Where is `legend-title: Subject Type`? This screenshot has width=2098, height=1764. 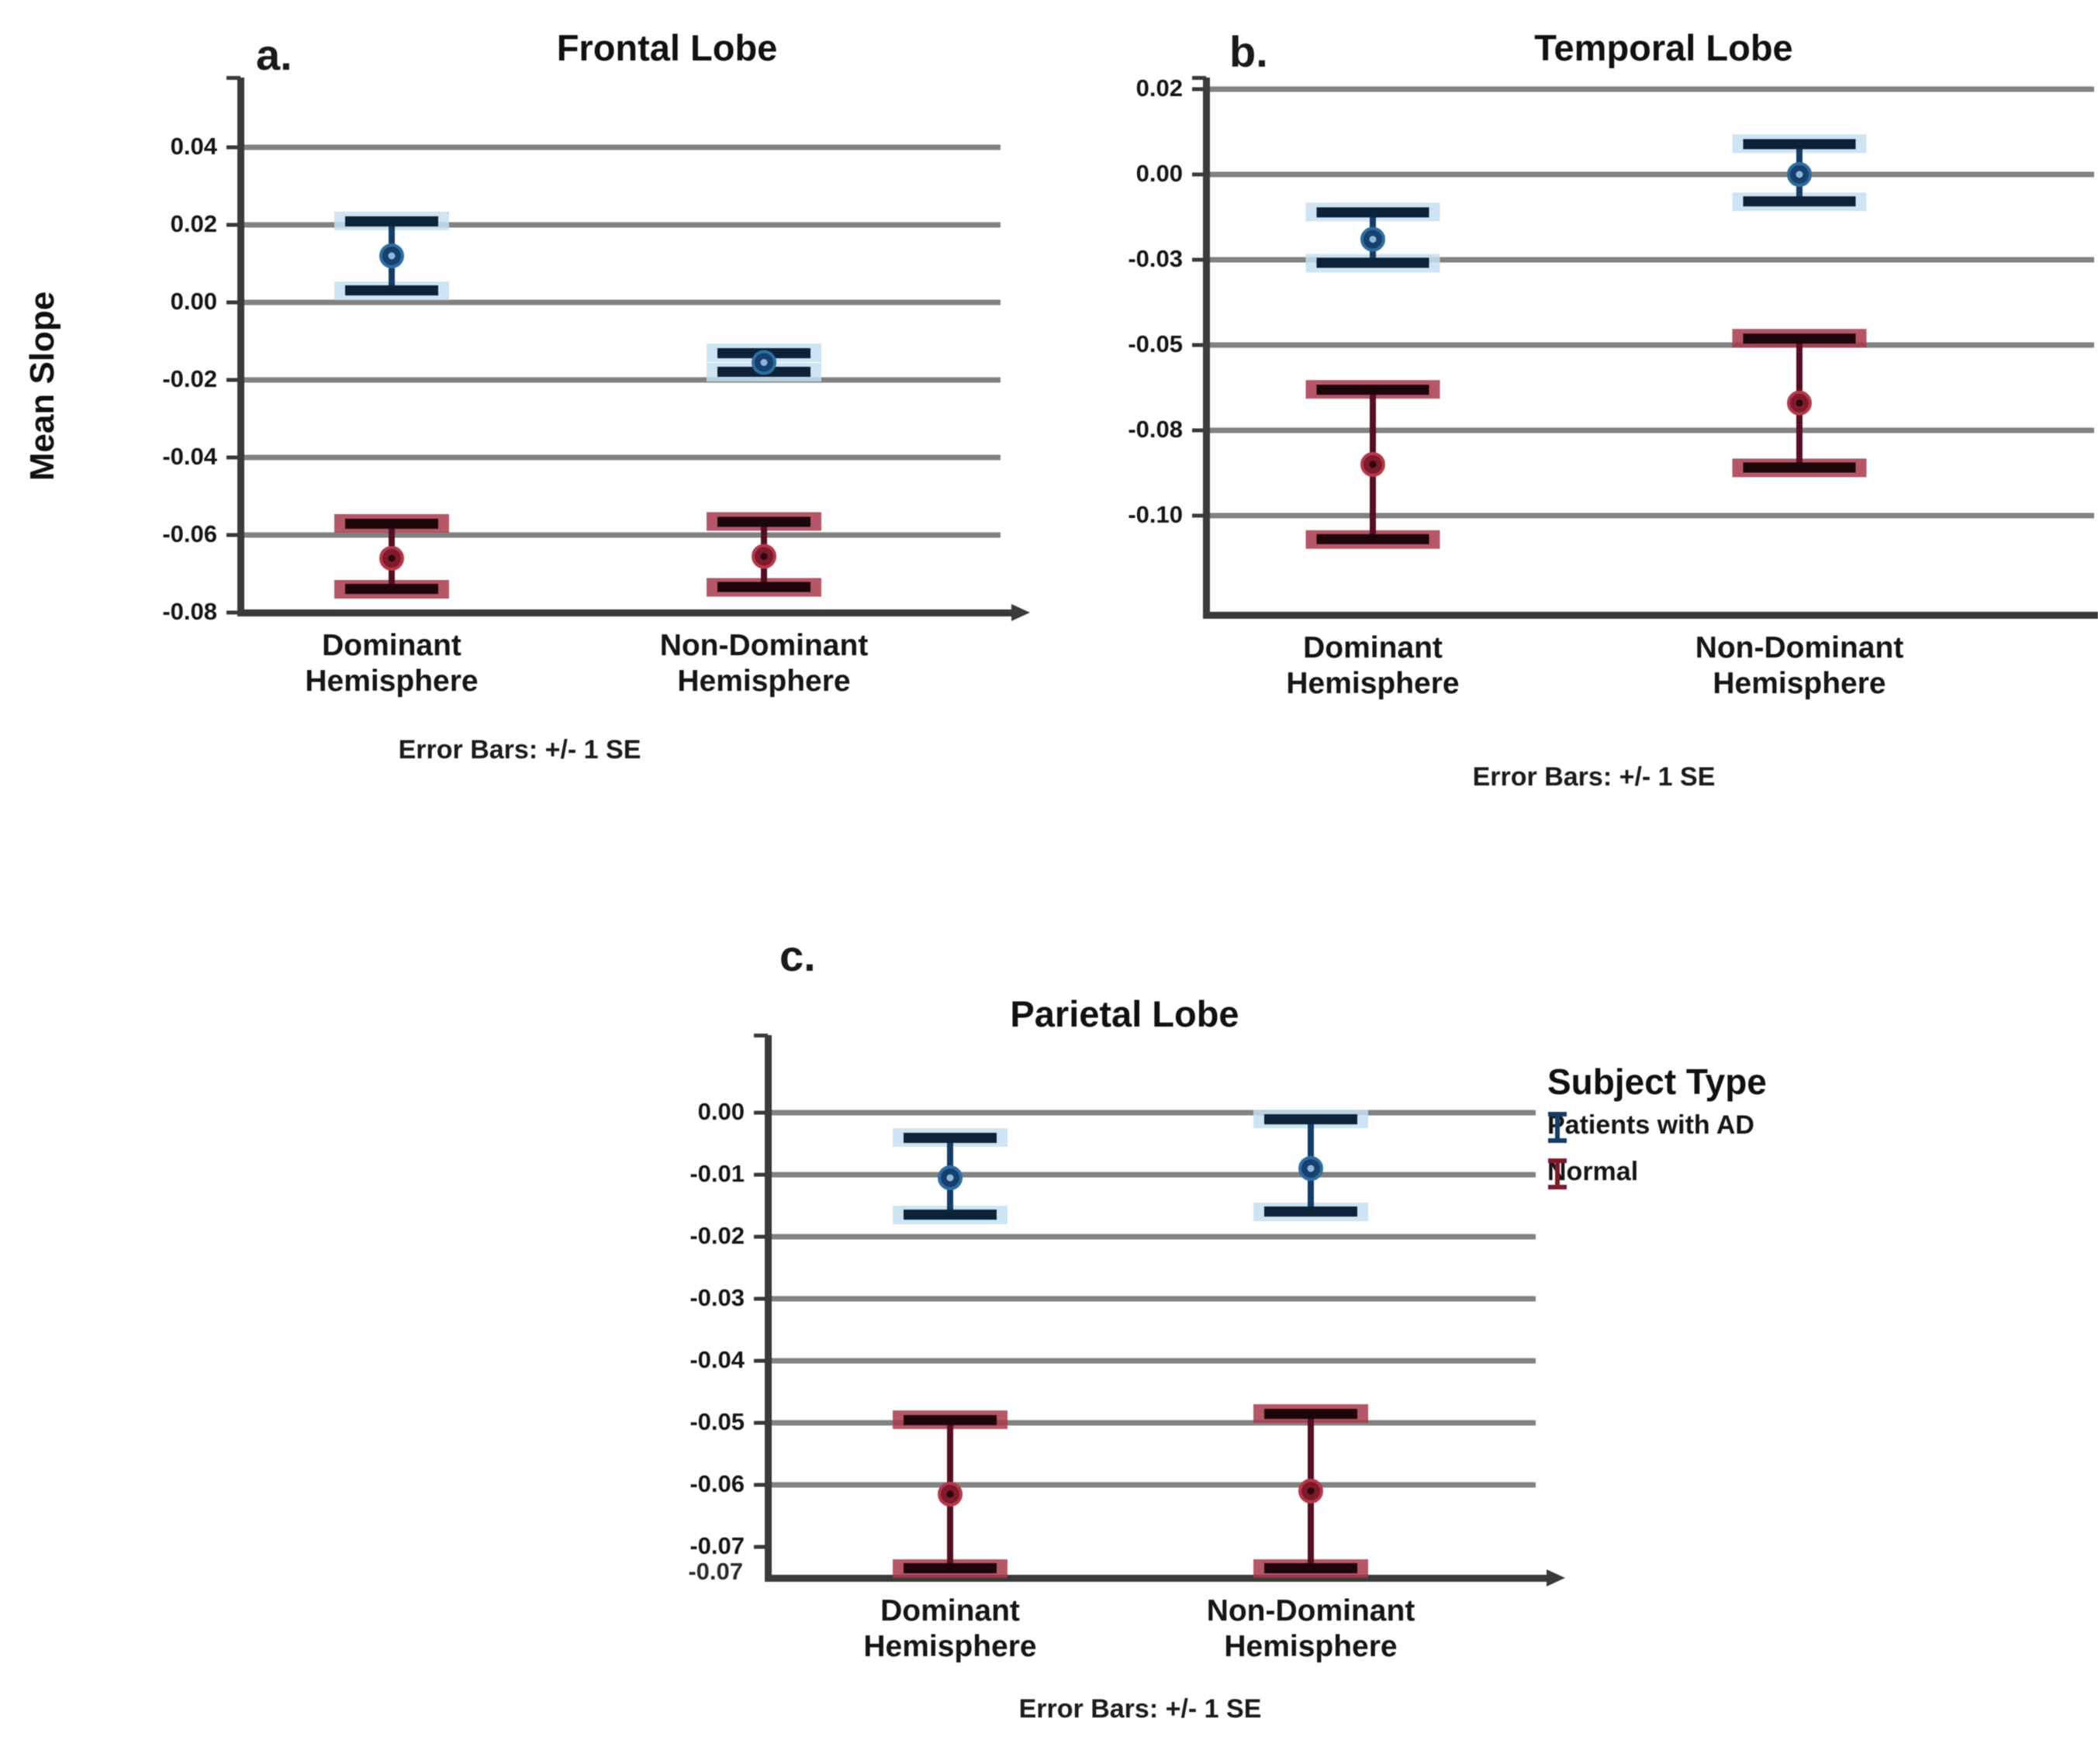 legend-title: Subject Type is located at coordinates (1657, 1082).